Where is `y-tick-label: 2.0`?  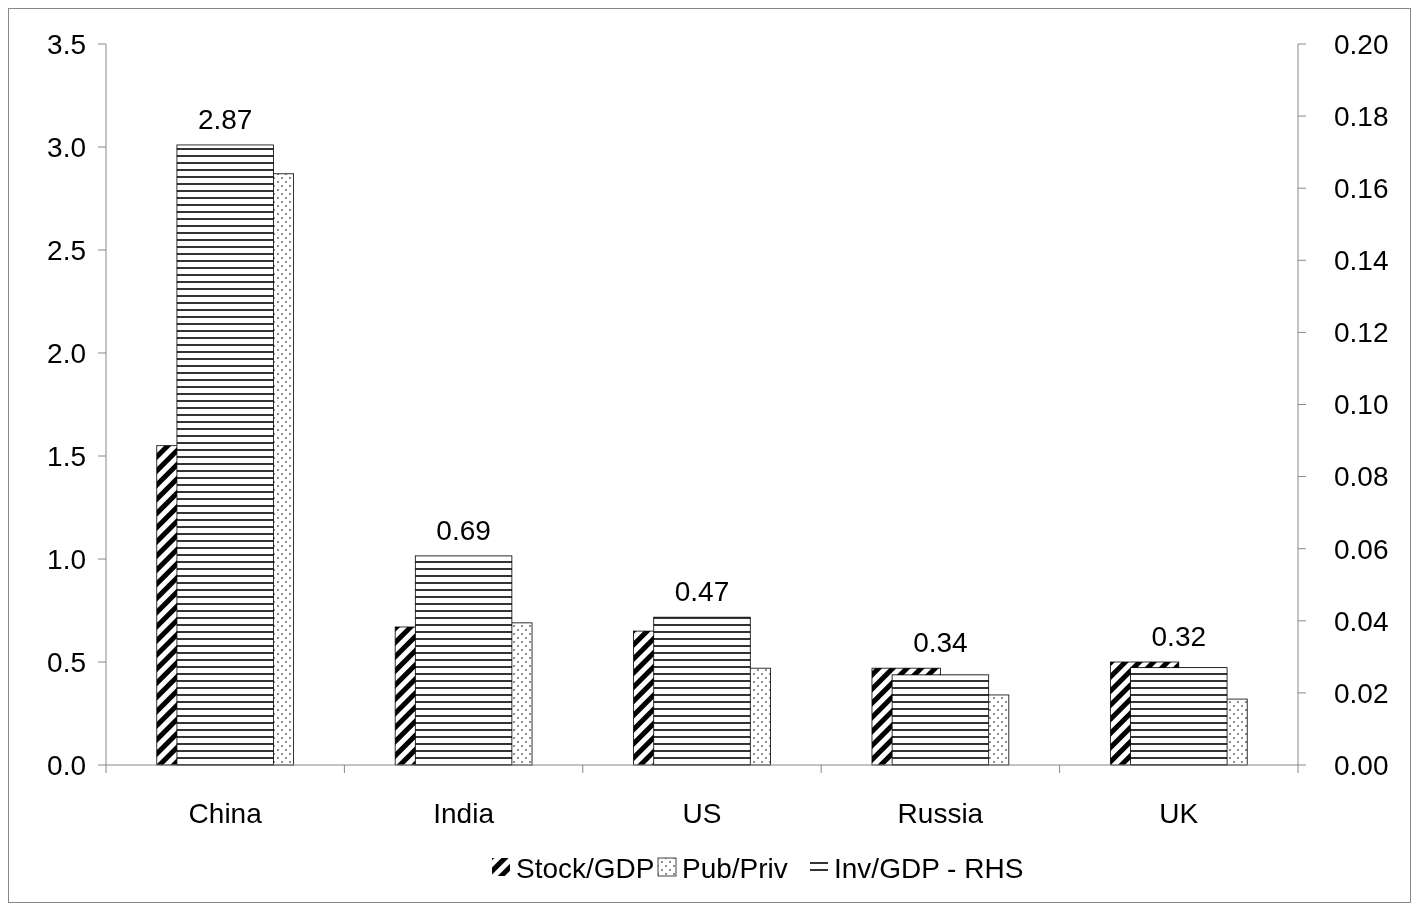
y-tick-label: 2.0 is located at coordinates (66, 353).